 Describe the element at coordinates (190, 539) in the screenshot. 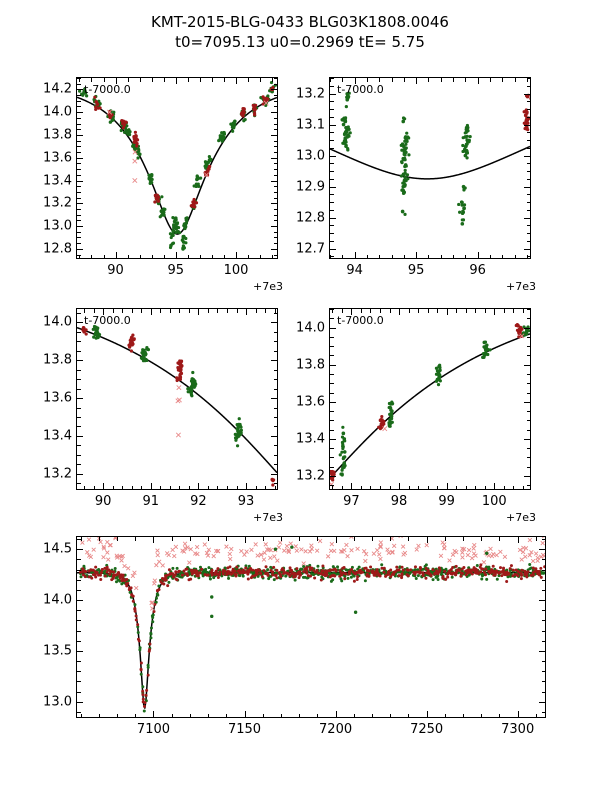

I see `x-tick-top-panel-bottom-full` at that location.